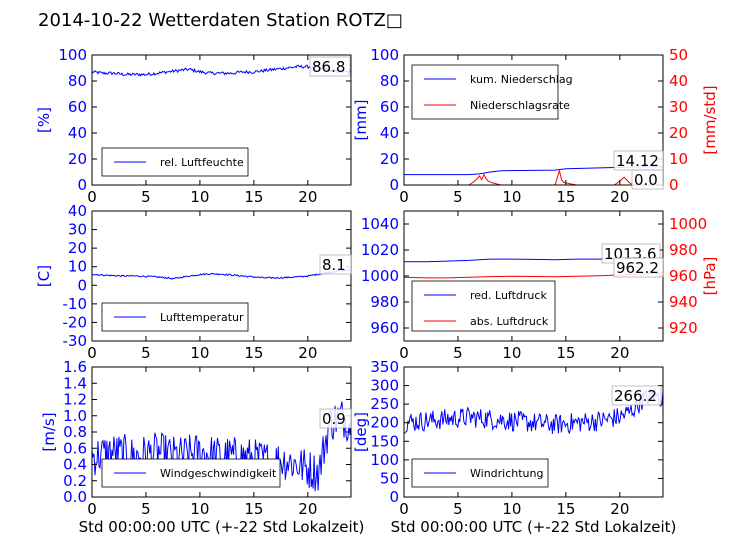 Image resolution: width=736 pixels, height=552 pixels. Describe the element at coordinates (380, 250) in the screenshot. I see `y-tick-label: 1020` at that location.